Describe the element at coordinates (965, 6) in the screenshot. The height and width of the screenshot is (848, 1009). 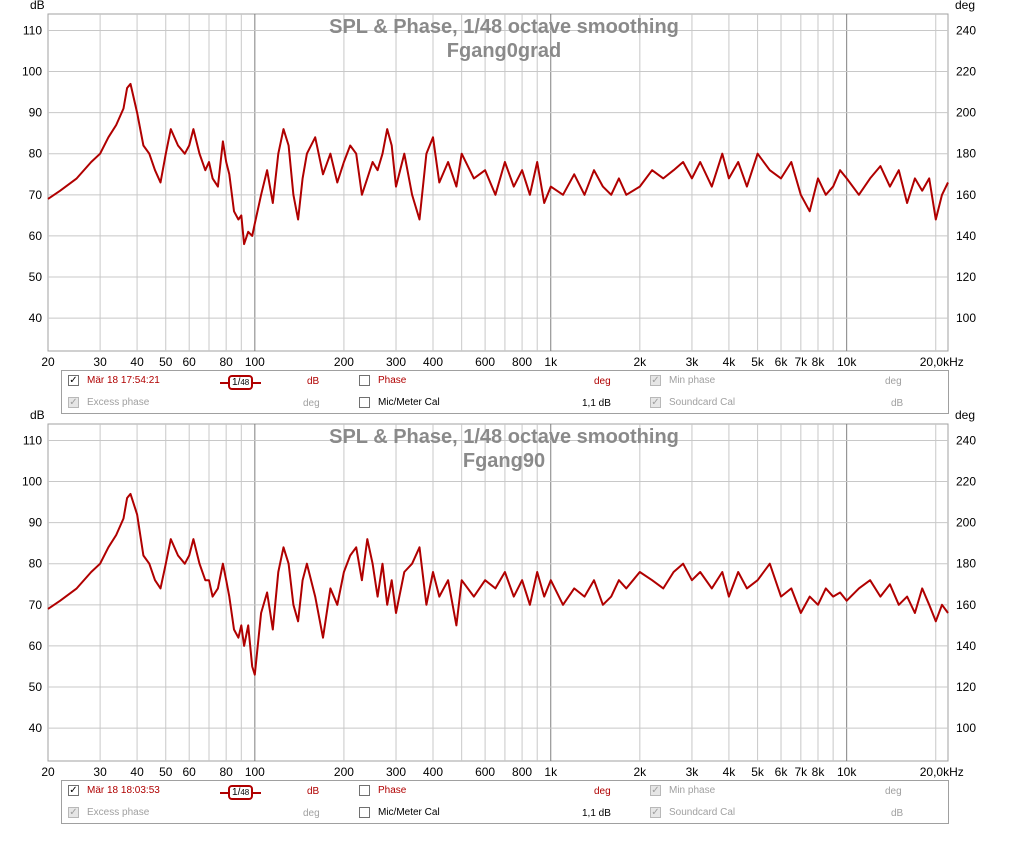
I see `y2-axis-label: deg` at that location.